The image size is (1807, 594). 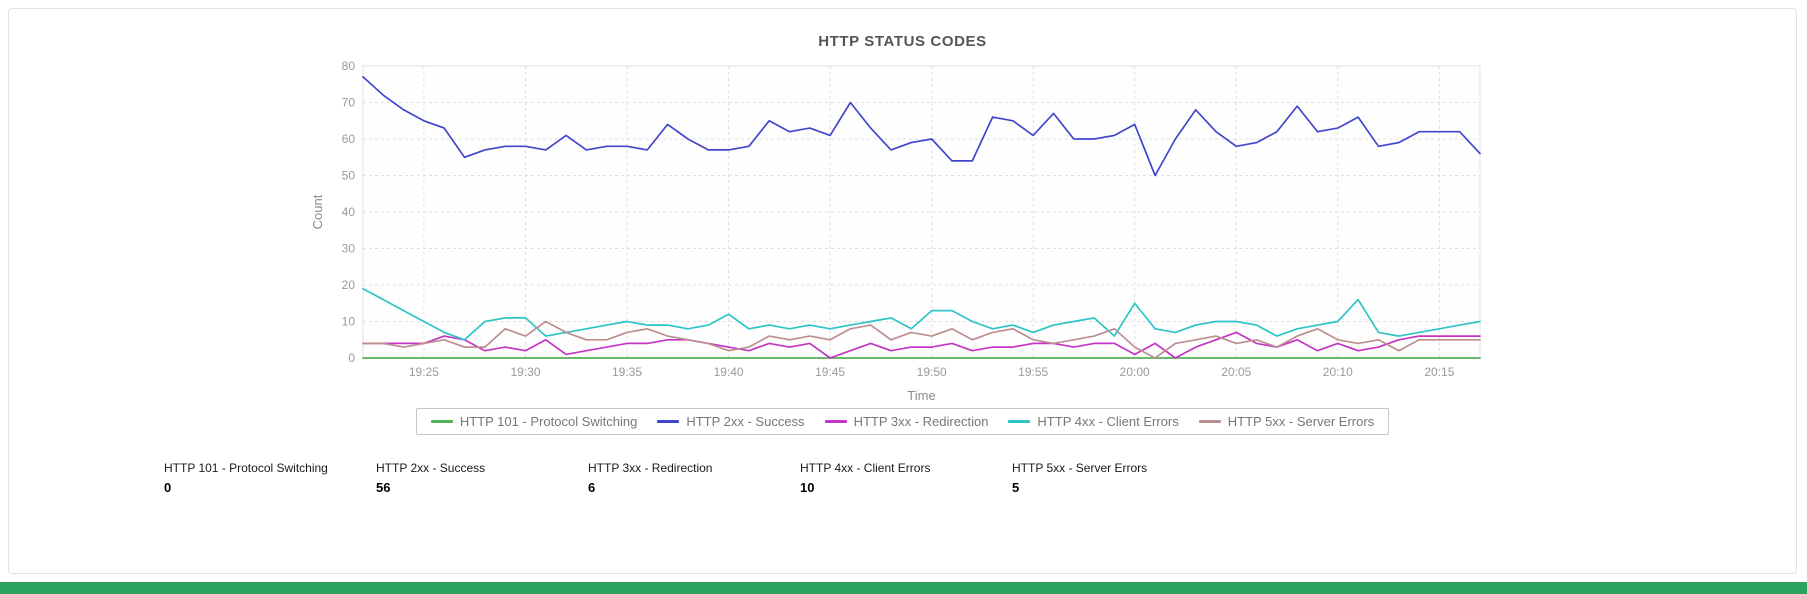 What do you see at coordinates (1033, 372) in the screenshot?
I see `svg-text: 19:55` at bounding box center [1033, 372].